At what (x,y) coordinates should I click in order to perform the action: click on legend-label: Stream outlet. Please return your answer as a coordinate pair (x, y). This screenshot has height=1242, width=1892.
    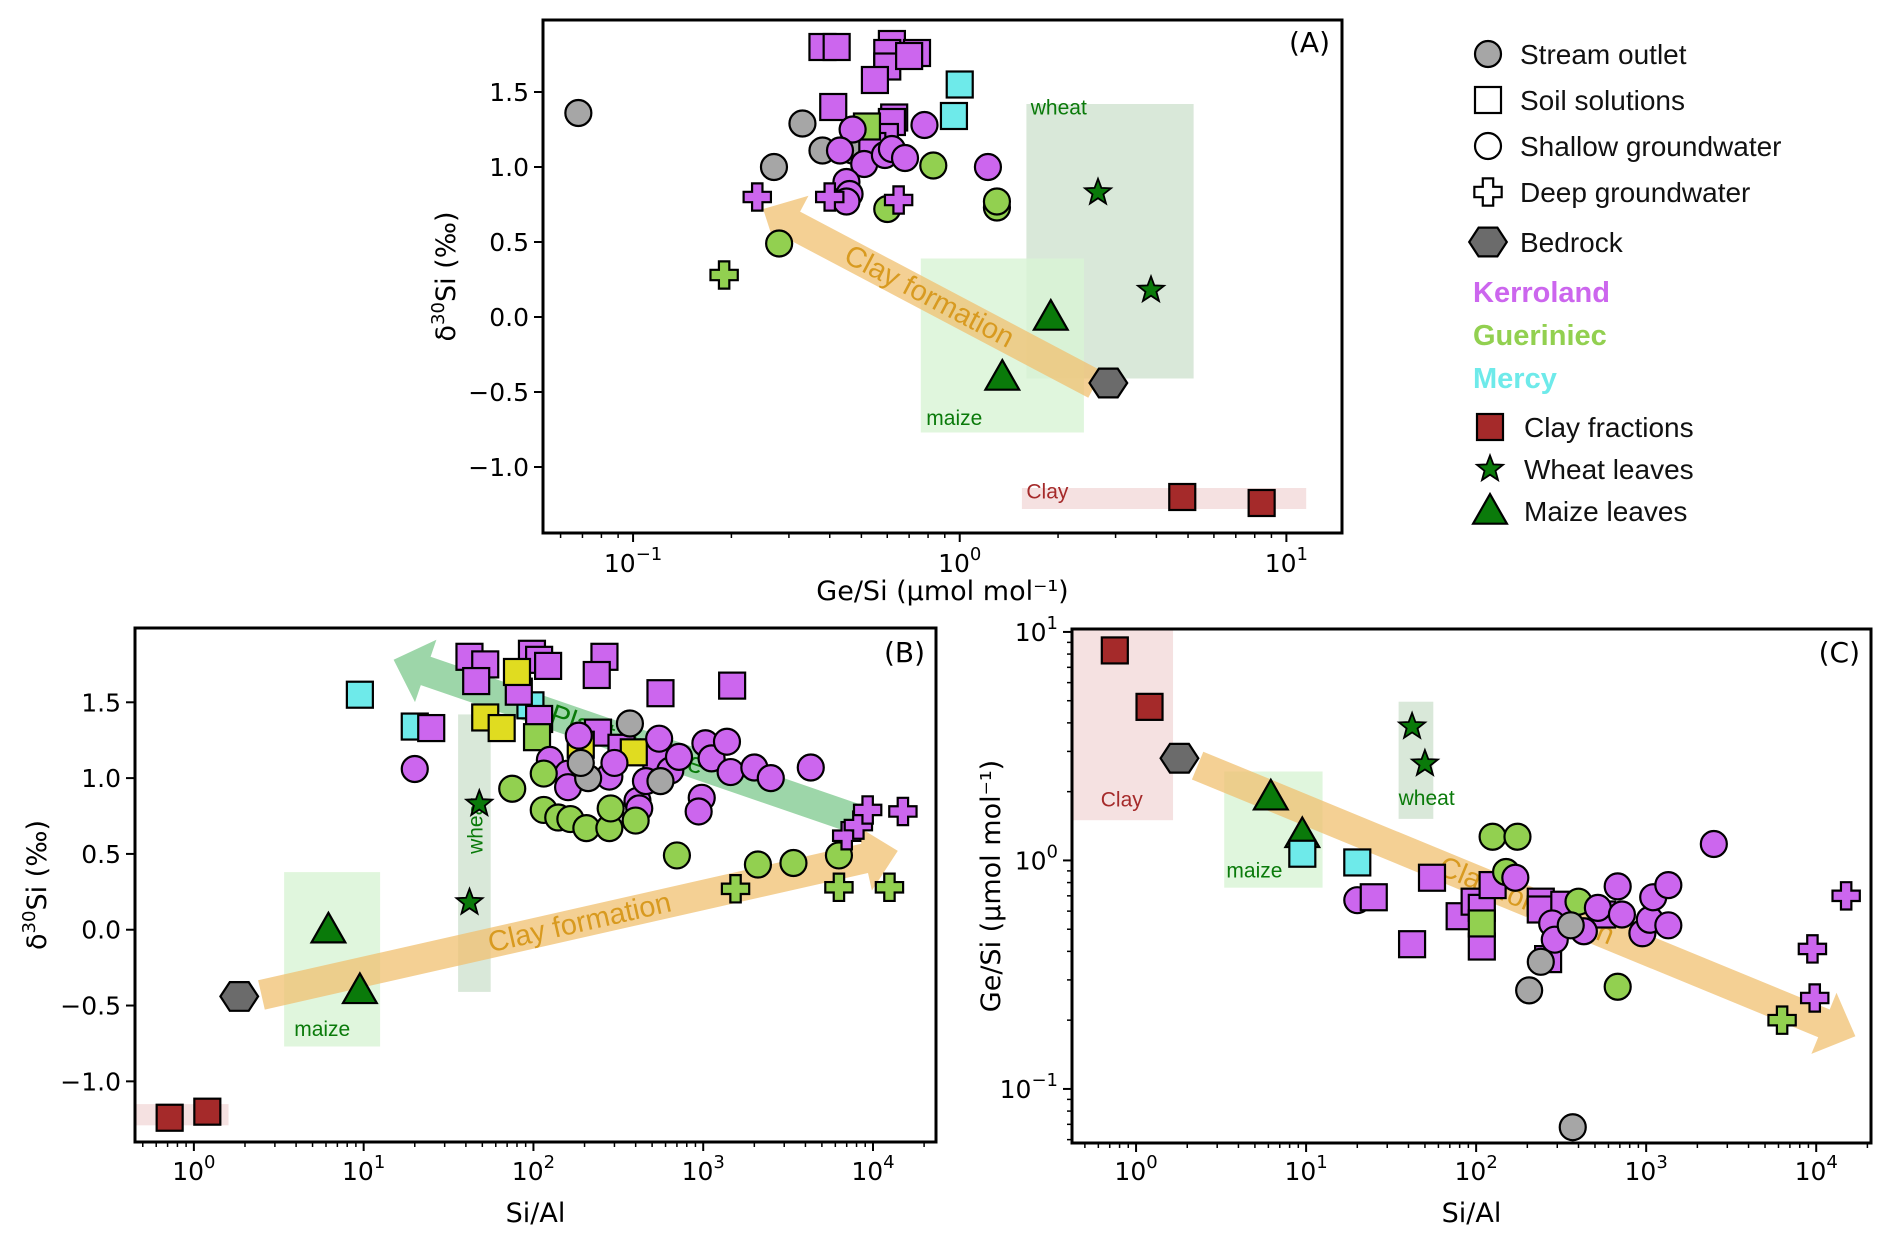
    Looking at the image, I should click on (1603, 54).